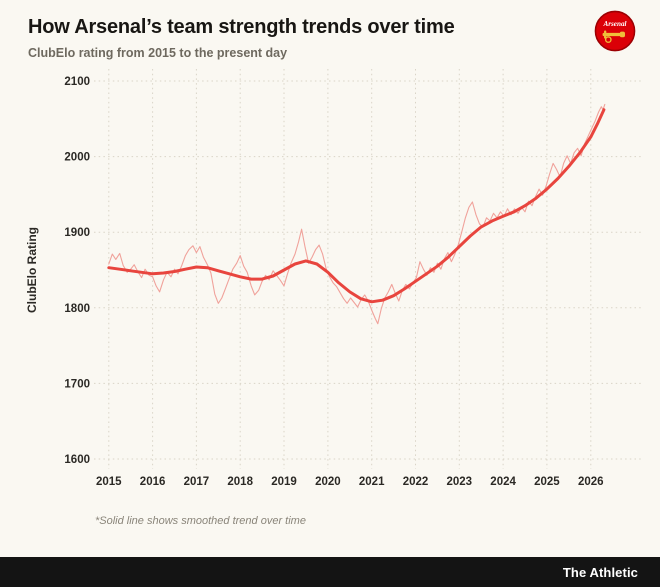  What do you see at coordinates (109, 482) in the screenshot?
I see `x-tick-label: 2015` at bounding box center [109, 482].